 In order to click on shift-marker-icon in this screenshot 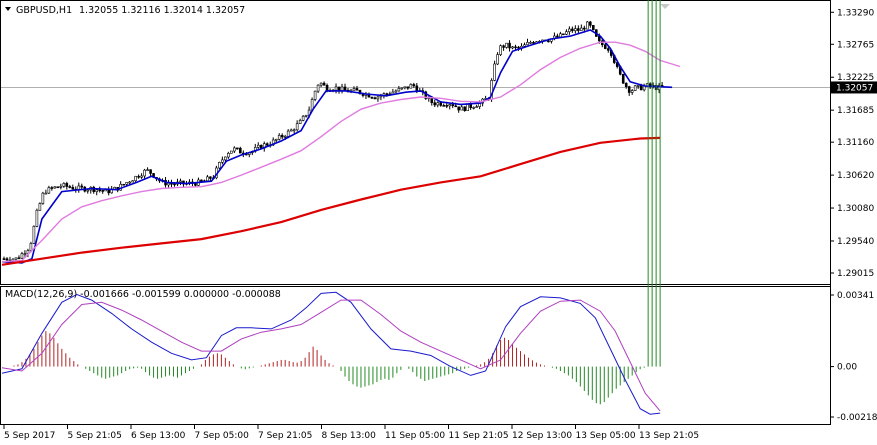, I will do `click(665, 6)`.